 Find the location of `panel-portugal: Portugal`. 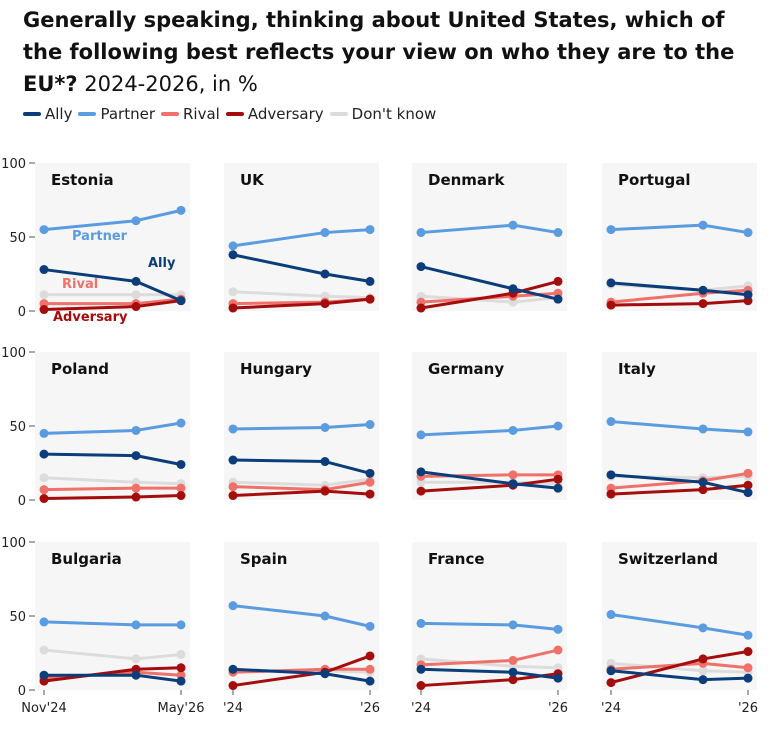

panel-portugal: Portugal is located at coordinates (679, 237).